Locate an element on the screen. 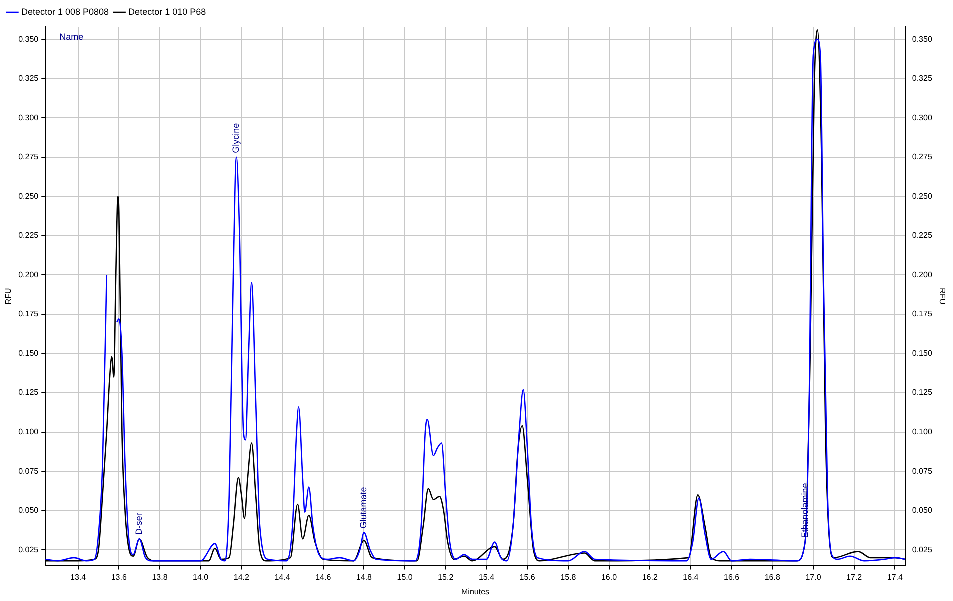 The image size is (953, 601). x-tick-label: 17.4 is located at coordinates (895, 577).